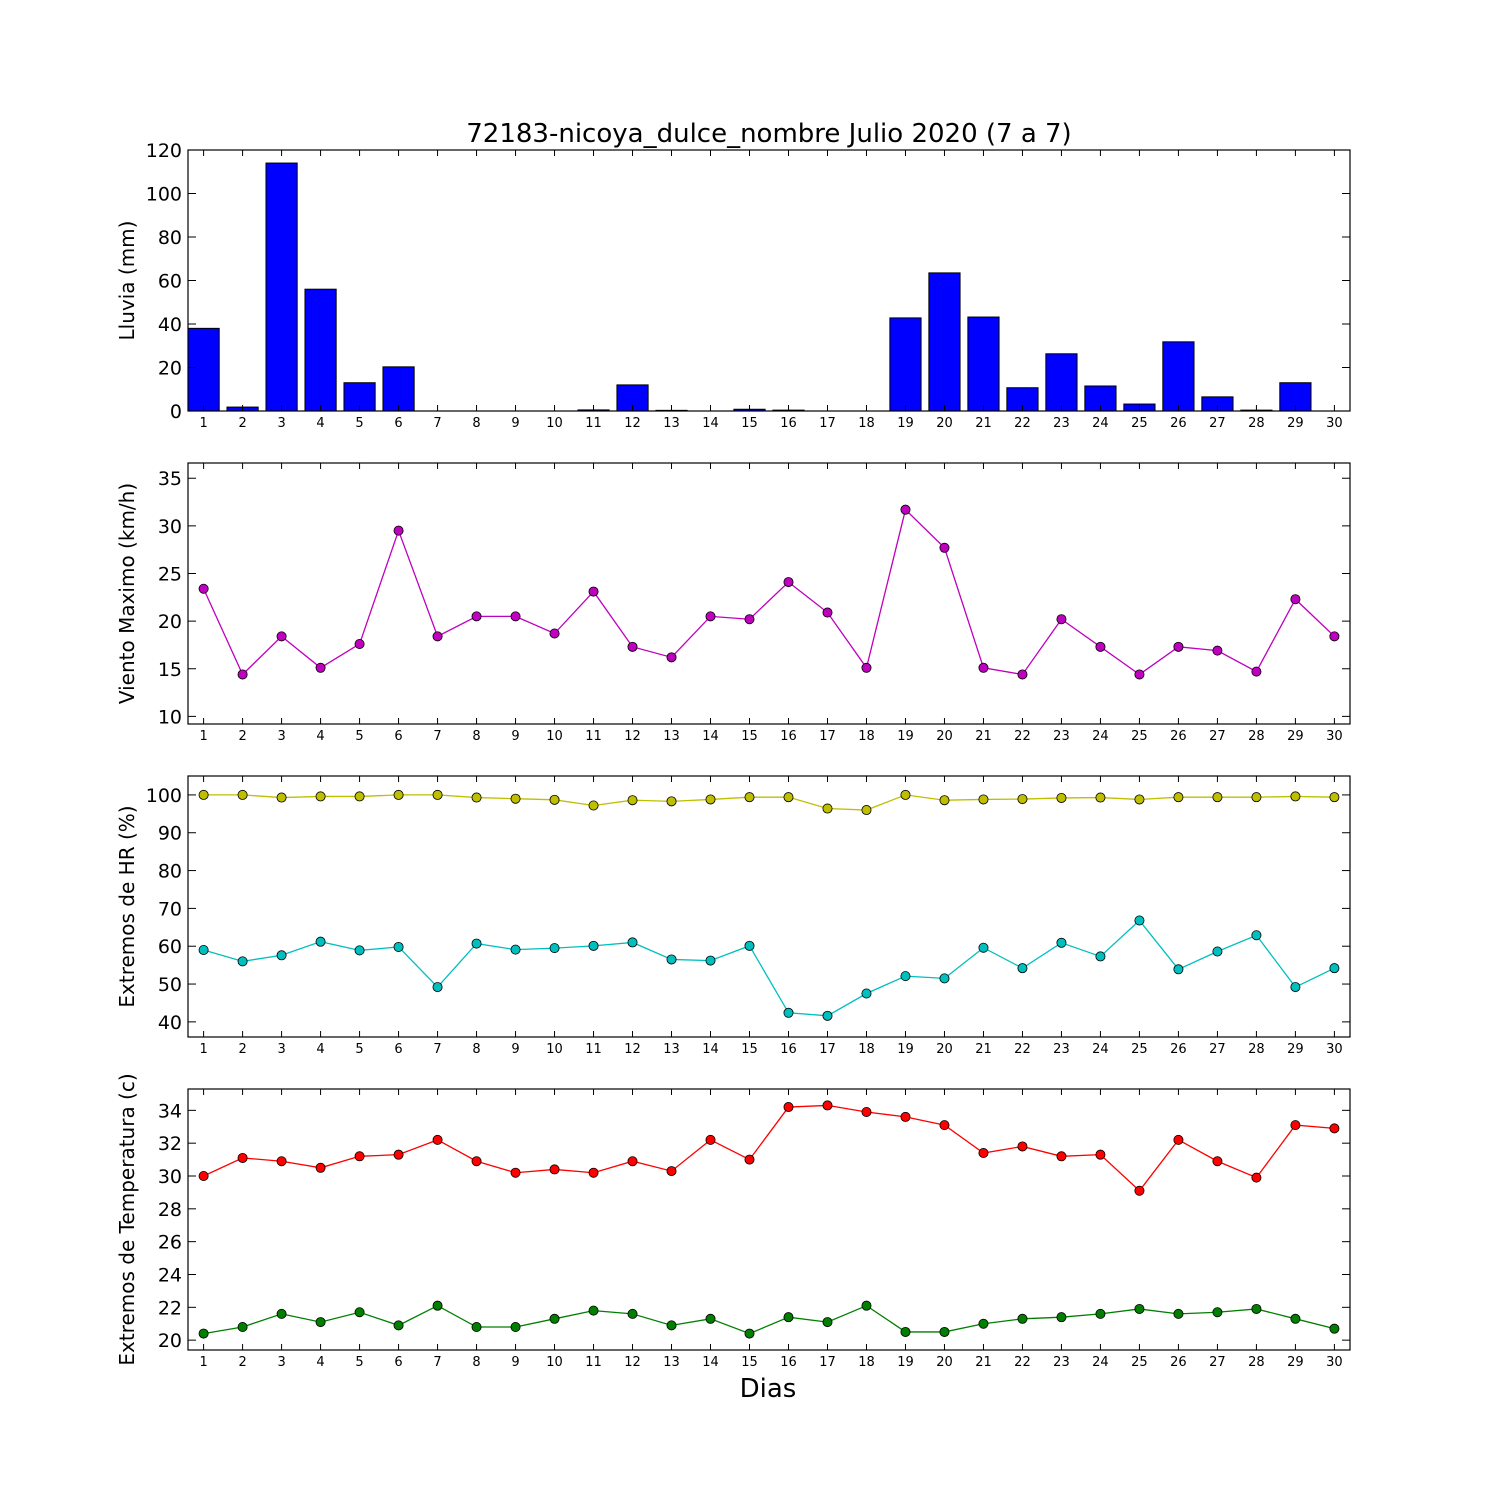 The image size is (1500, 1500). What do you see at coordinates (827, 736) in the screenshot?
I see `x-tick-label: 17` at bounding box center [827, 736].